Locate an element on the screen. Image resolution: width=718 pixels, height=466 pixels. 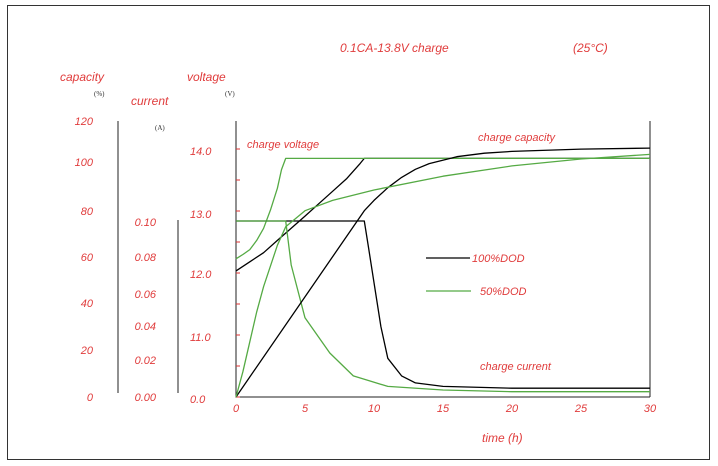
x-tick-label: 15 is located at coordinates (443, 409).